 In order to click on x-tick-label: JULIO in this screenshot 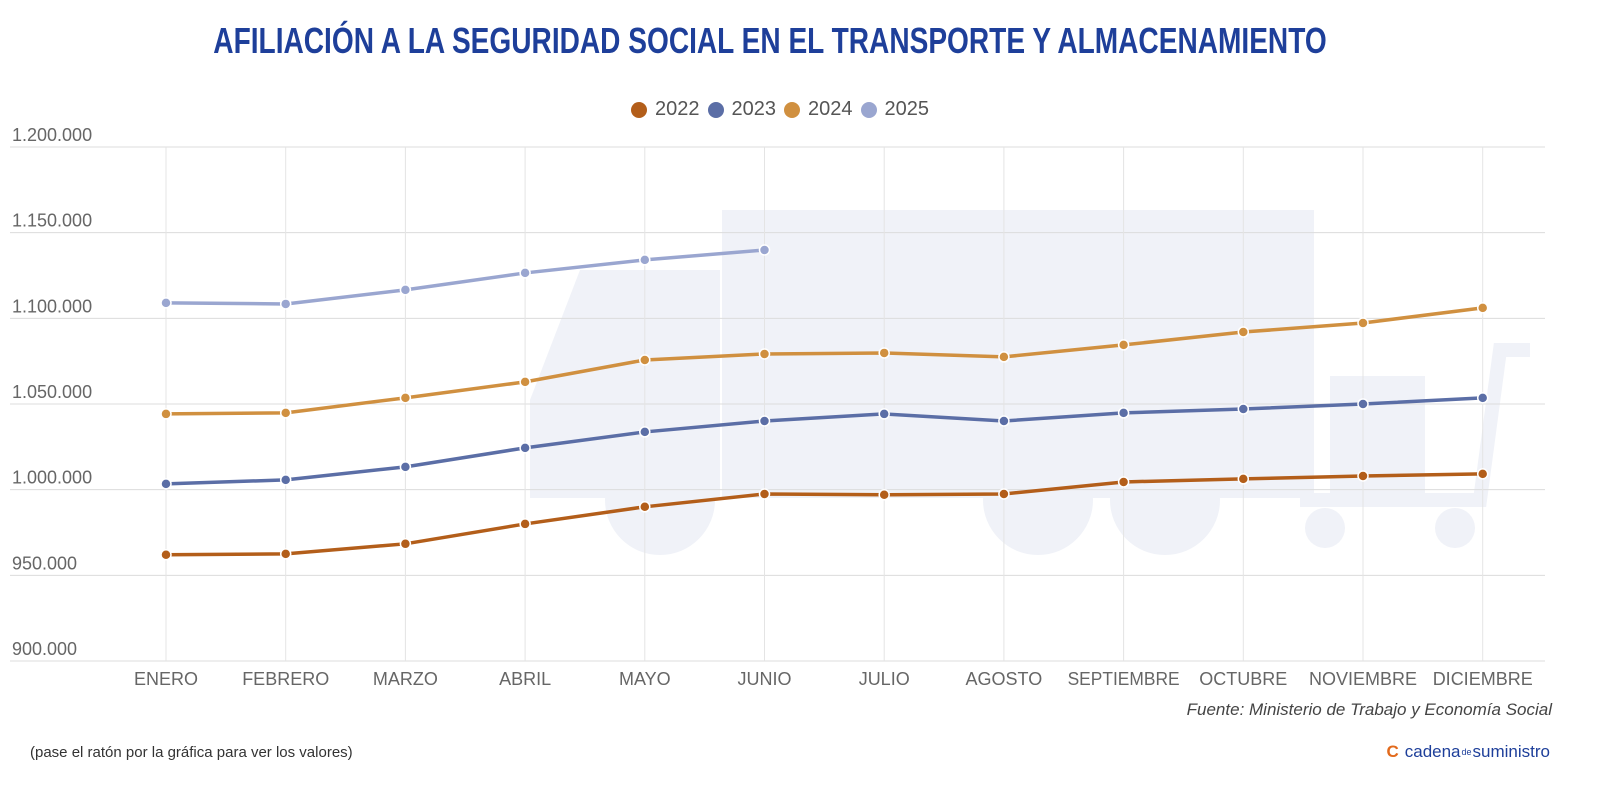, I will do `click(884, 679)`.